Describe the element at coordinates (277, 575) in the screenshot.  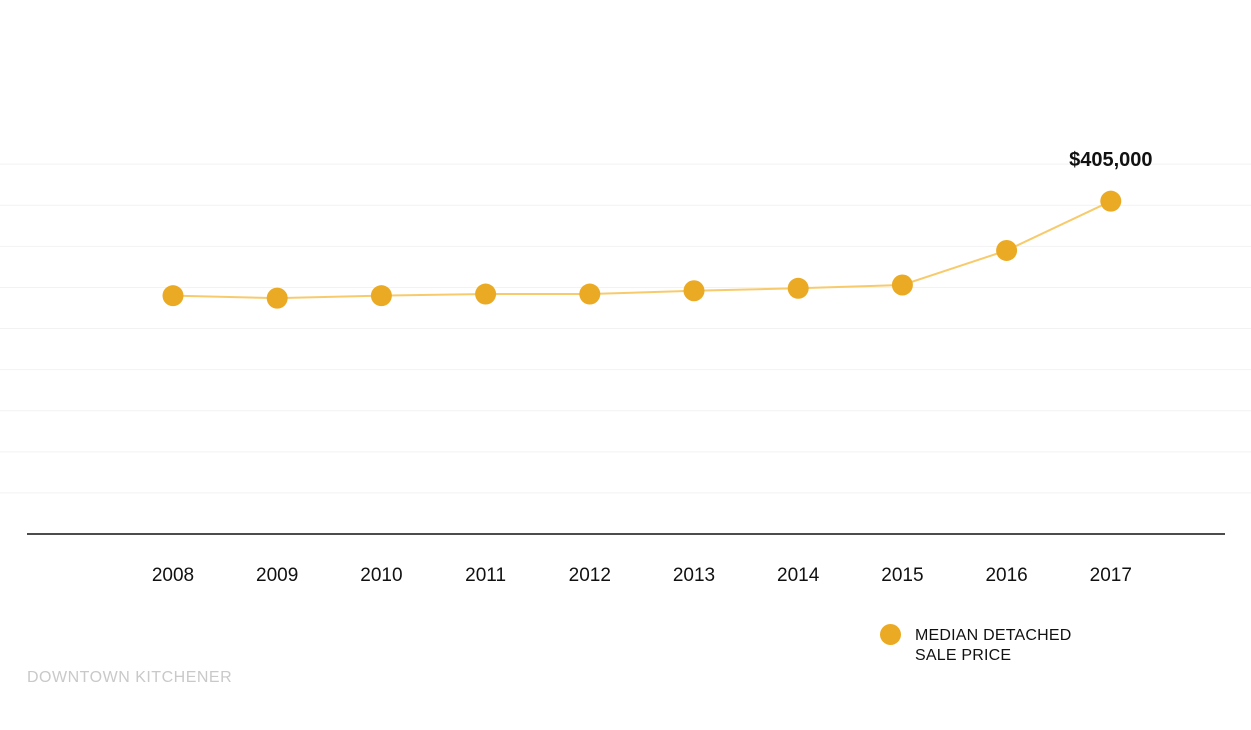
I see `x-tick-label: 2009` at that location.